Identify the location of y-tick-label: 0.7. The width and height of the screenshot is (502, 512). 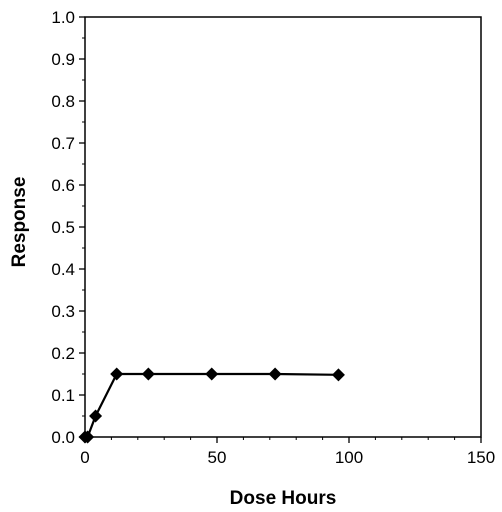
(63, 143).